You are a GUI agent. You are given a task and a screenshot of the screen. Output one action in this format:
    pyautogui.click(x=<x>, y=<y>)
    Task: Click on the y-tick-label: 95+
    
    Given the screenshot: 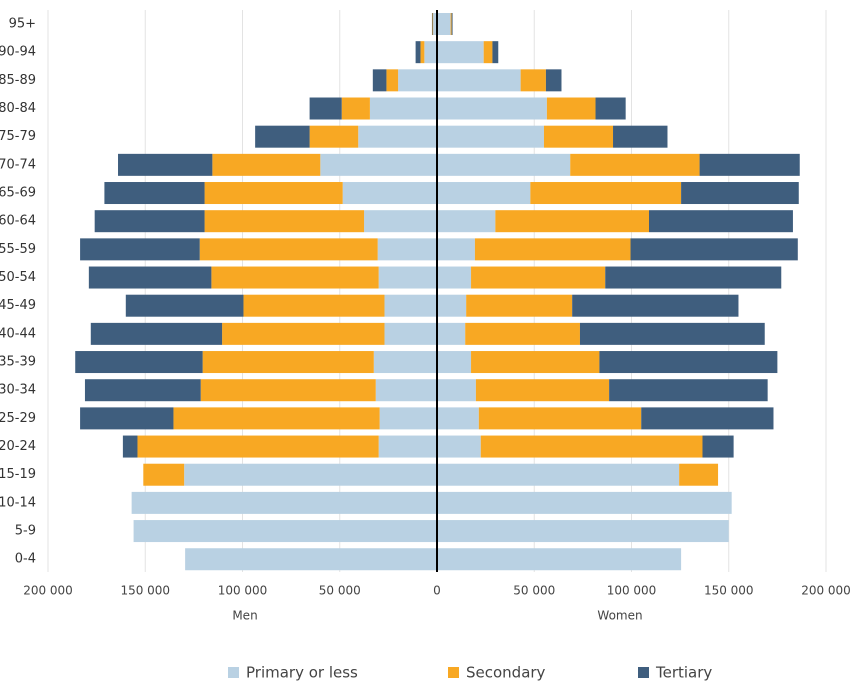 What is the action you would take?
    pyautogui.click(x=22, y=24)
    